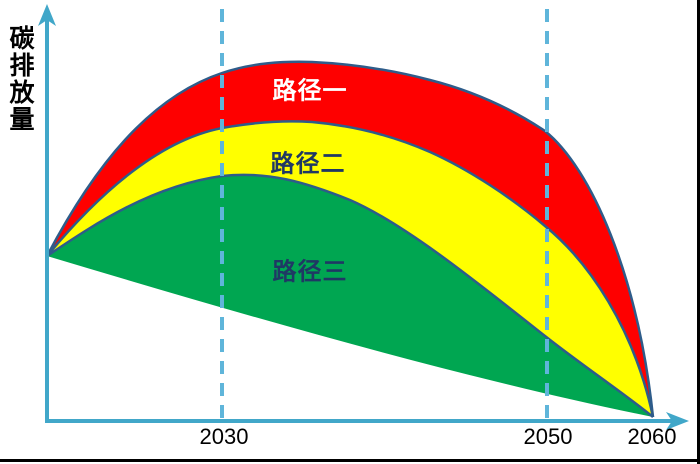 The image size is (700, 464). I want to click on y-axis-arrow-icon, so click(47, 15).